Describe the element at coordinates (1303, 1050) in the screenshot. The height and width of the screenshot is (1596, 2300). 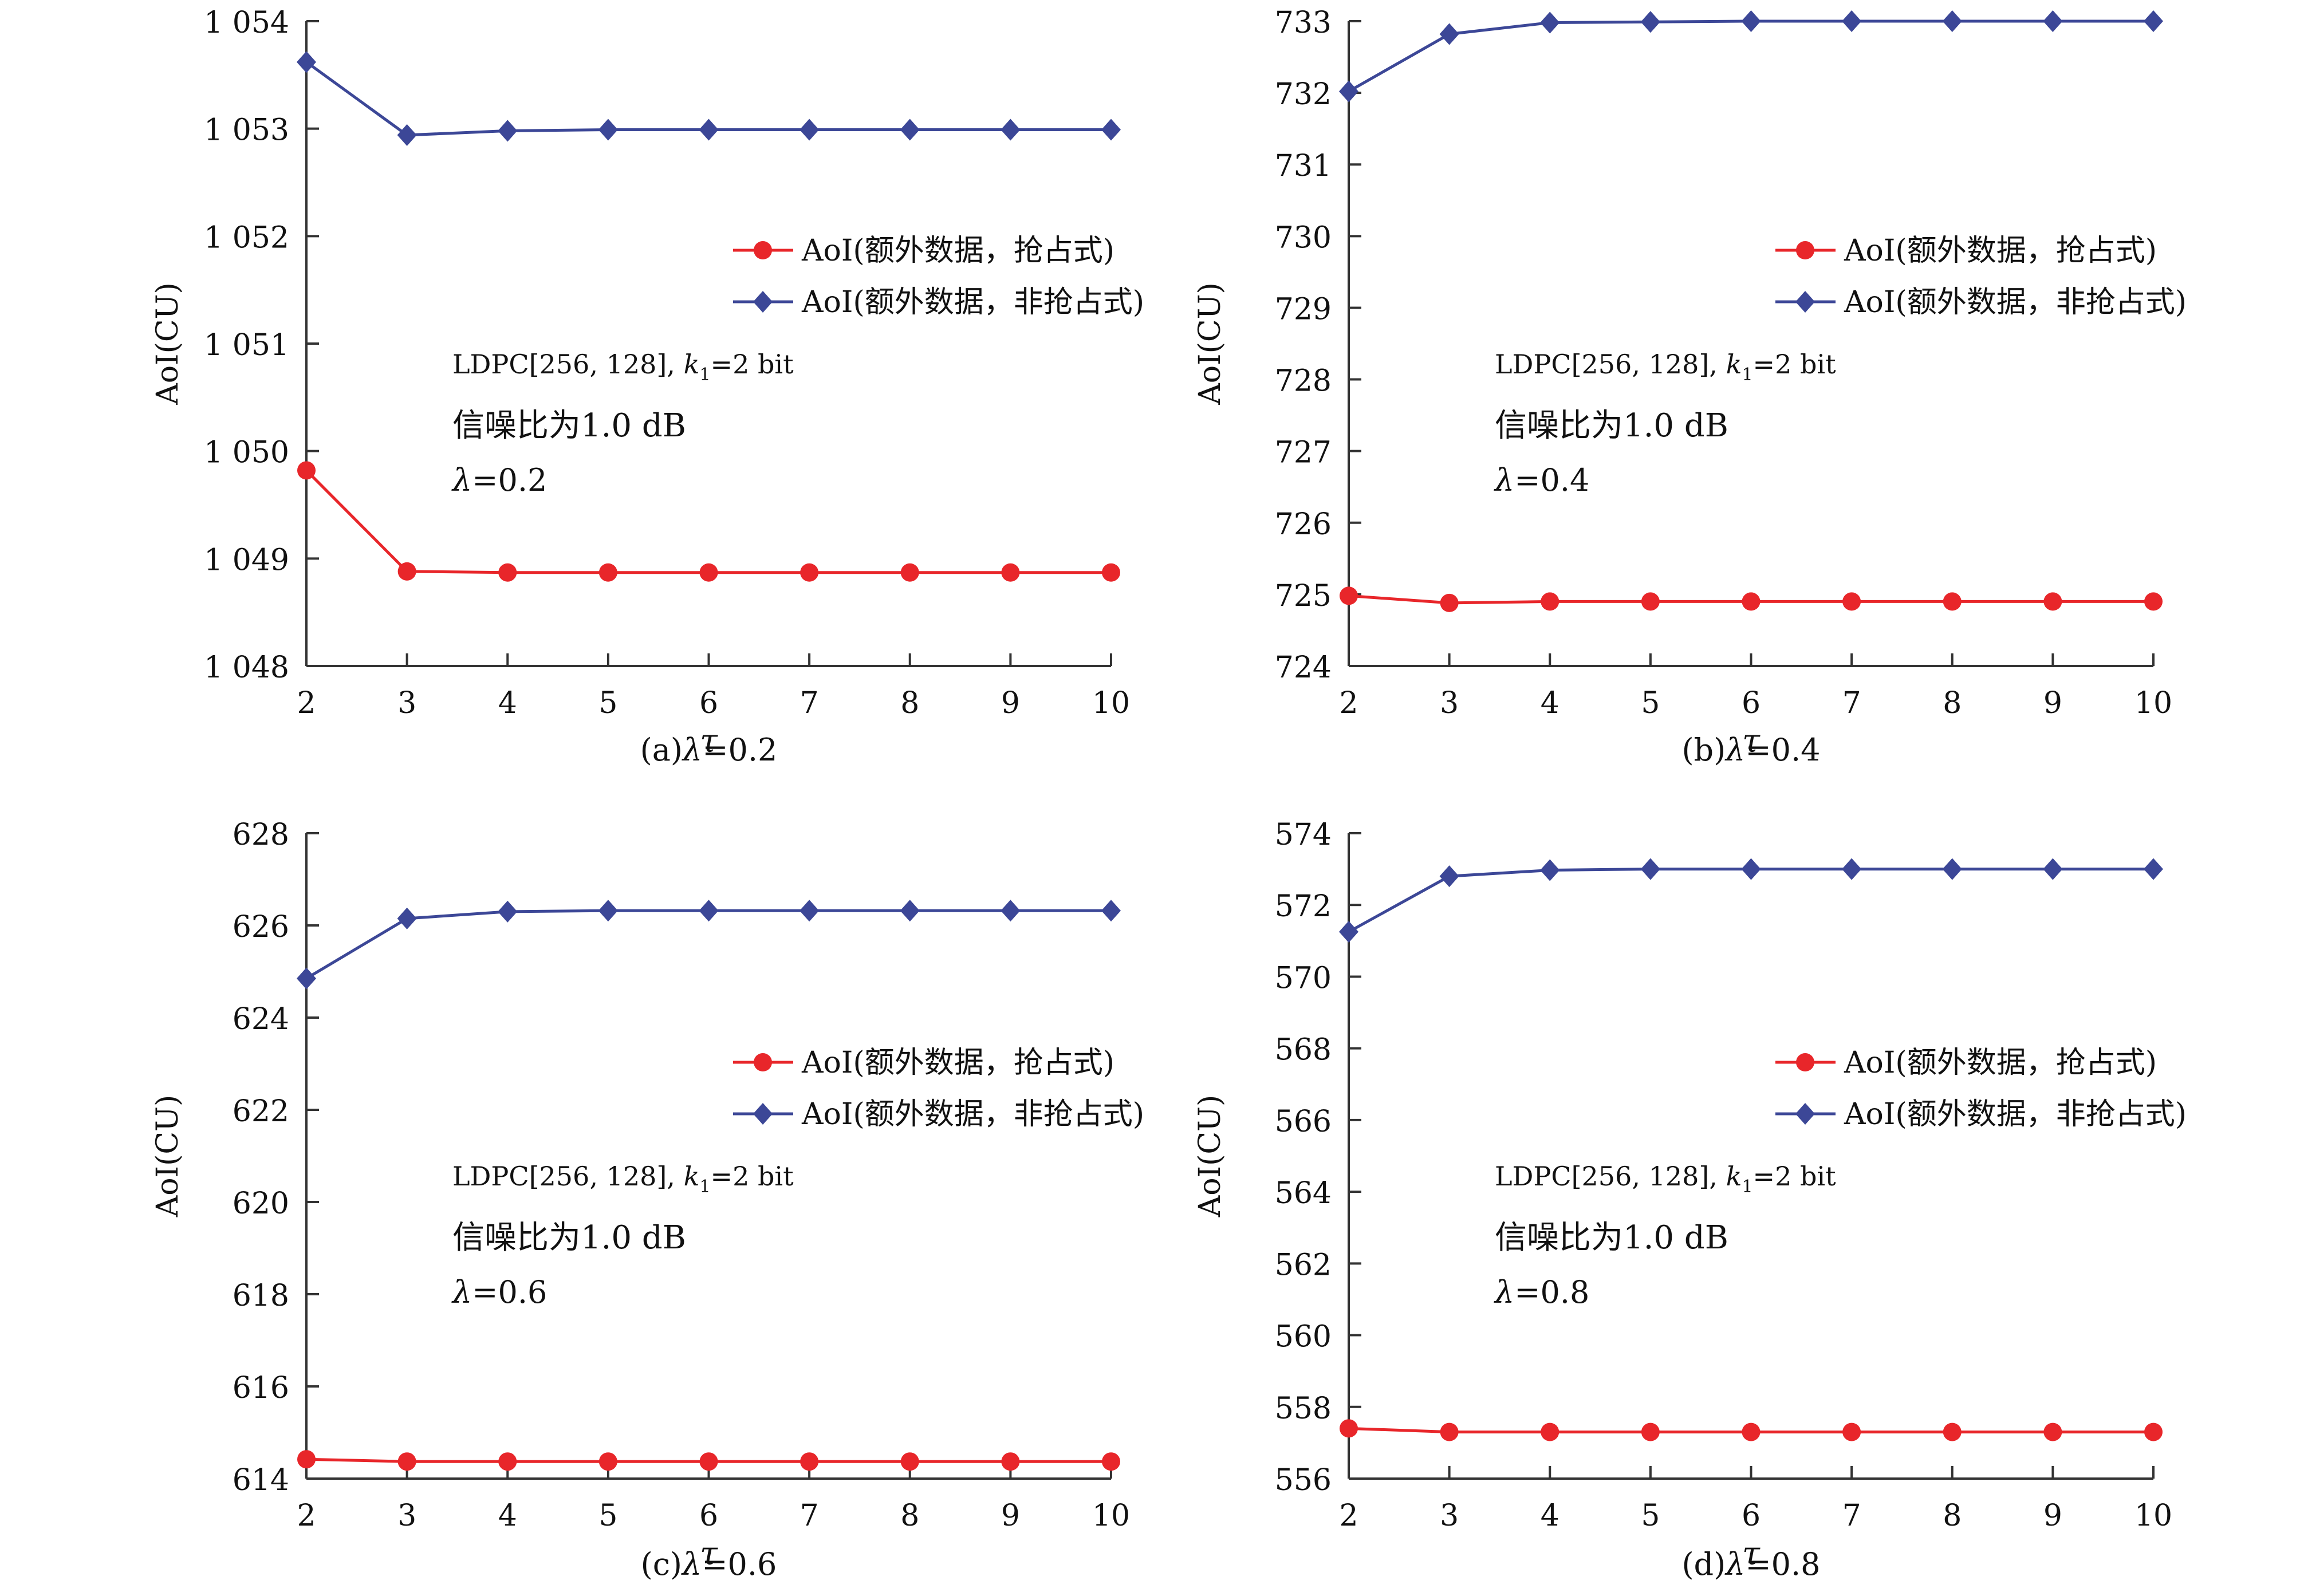
I see `y-tick-label: 568` at that location.